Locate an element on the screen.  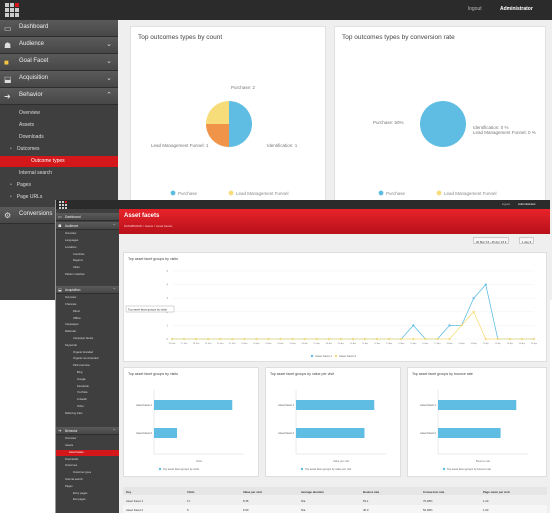
nav-acquisition-keywords: Keywords is located at coordinates (87, 346).